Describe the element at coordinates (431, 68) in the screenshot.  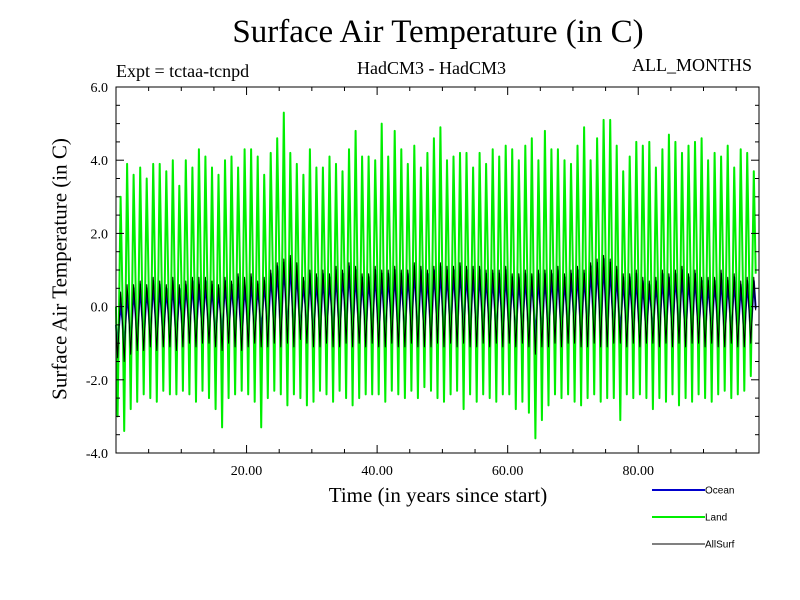
I see `model-label: HadCM3 - HadCM3` at that location.